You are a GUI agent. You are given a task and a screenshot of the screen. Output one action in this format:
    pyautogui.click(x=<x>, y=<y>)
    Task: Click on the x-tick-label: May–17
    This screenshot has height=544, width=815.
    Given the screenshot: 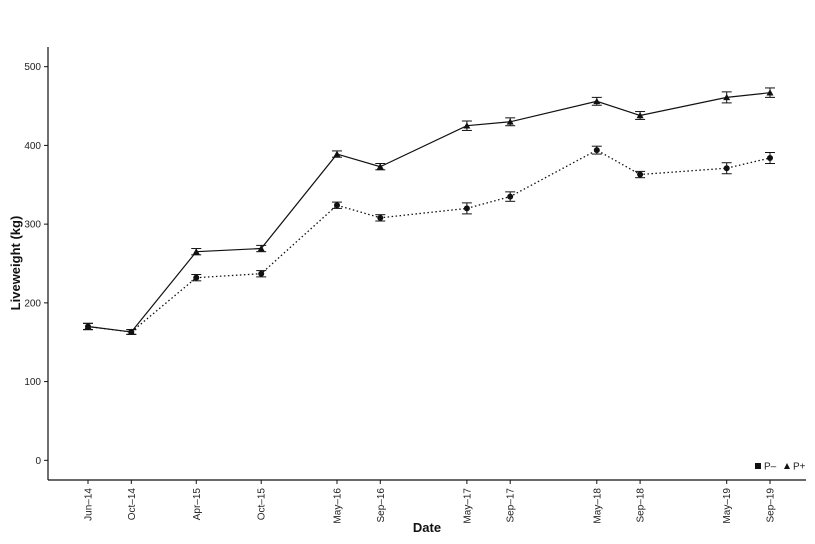 What is the action you would take?
    pyautogui.click(x=467, y=506)
    